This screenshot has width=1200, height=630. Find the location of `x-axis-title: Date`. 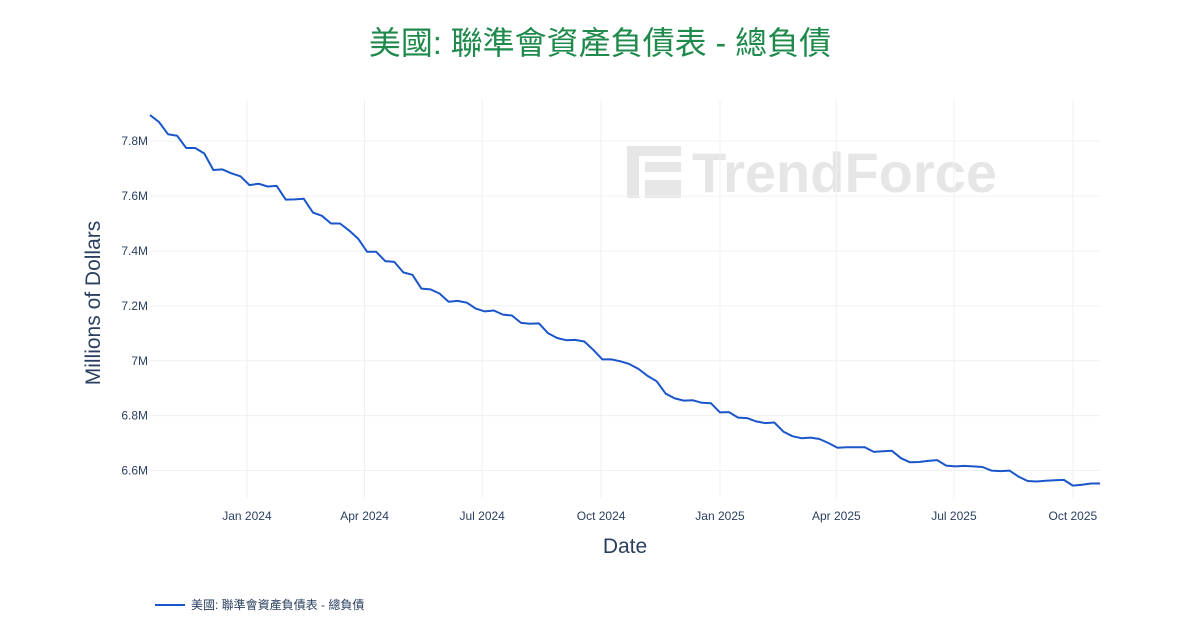

x-axis-title: Date is located at coordinates (625, 546).